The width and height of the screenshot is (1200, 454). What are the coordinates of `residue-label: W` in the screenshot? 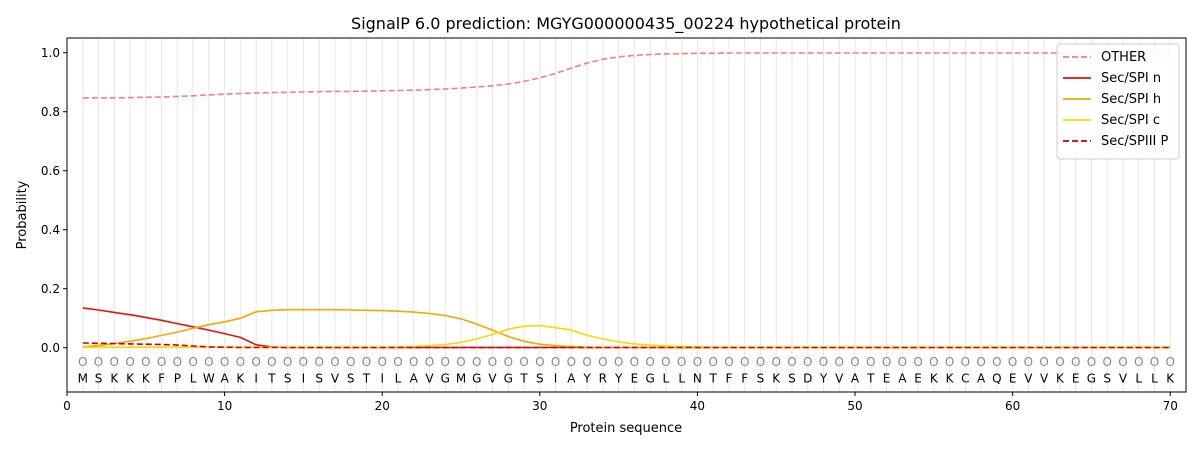 It's located at (209, 378).